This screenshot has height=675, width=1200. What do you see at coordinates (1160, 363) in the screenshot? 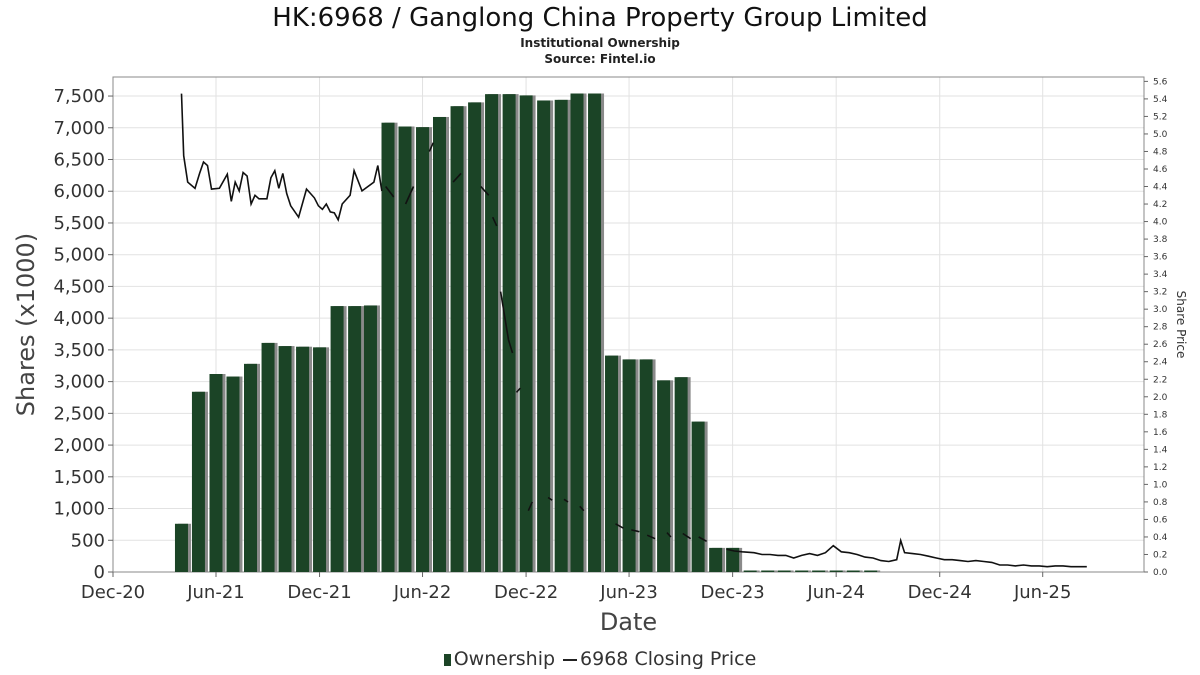
I see `y2-tick-label: 2.4` at bounding box center [1160, 363].